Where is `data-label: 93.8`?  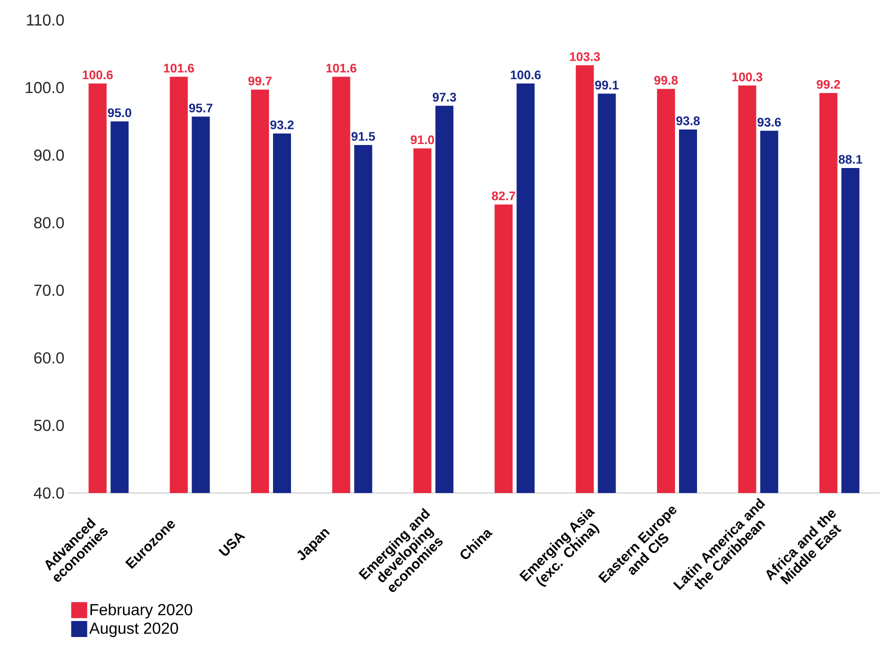
data-label: 93.8 is located at coordinates (688, 121).